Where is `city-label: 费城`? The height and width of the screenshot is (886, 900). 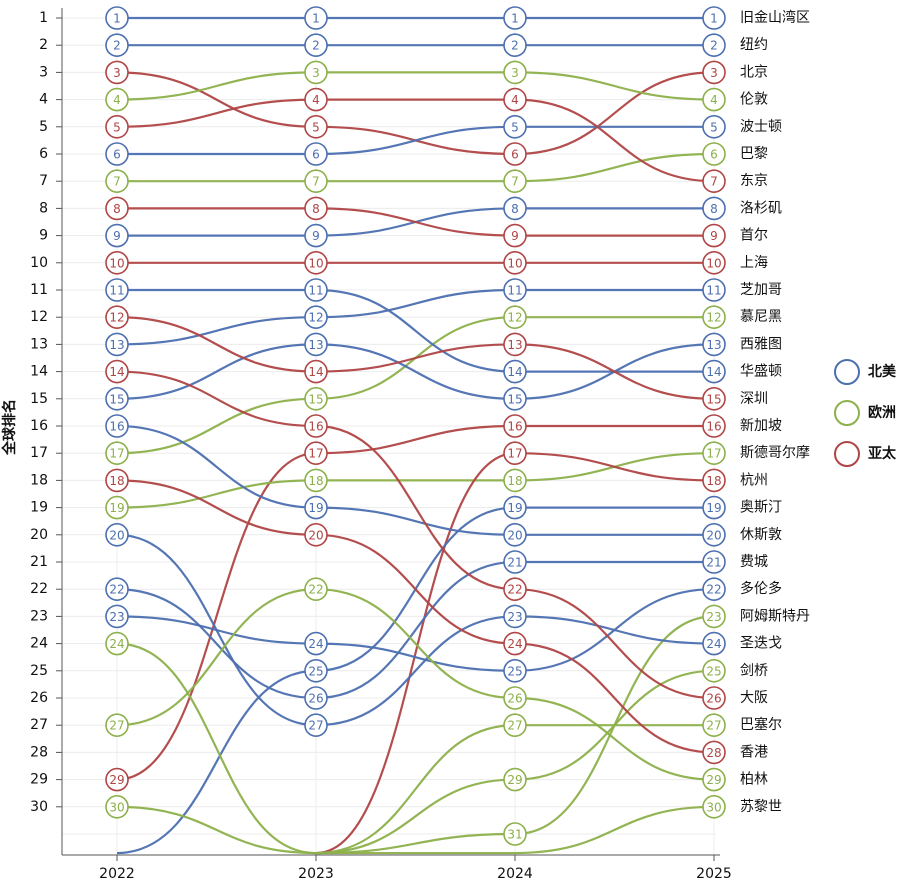
city-label: 费城 is located at coordinates (754, 562).